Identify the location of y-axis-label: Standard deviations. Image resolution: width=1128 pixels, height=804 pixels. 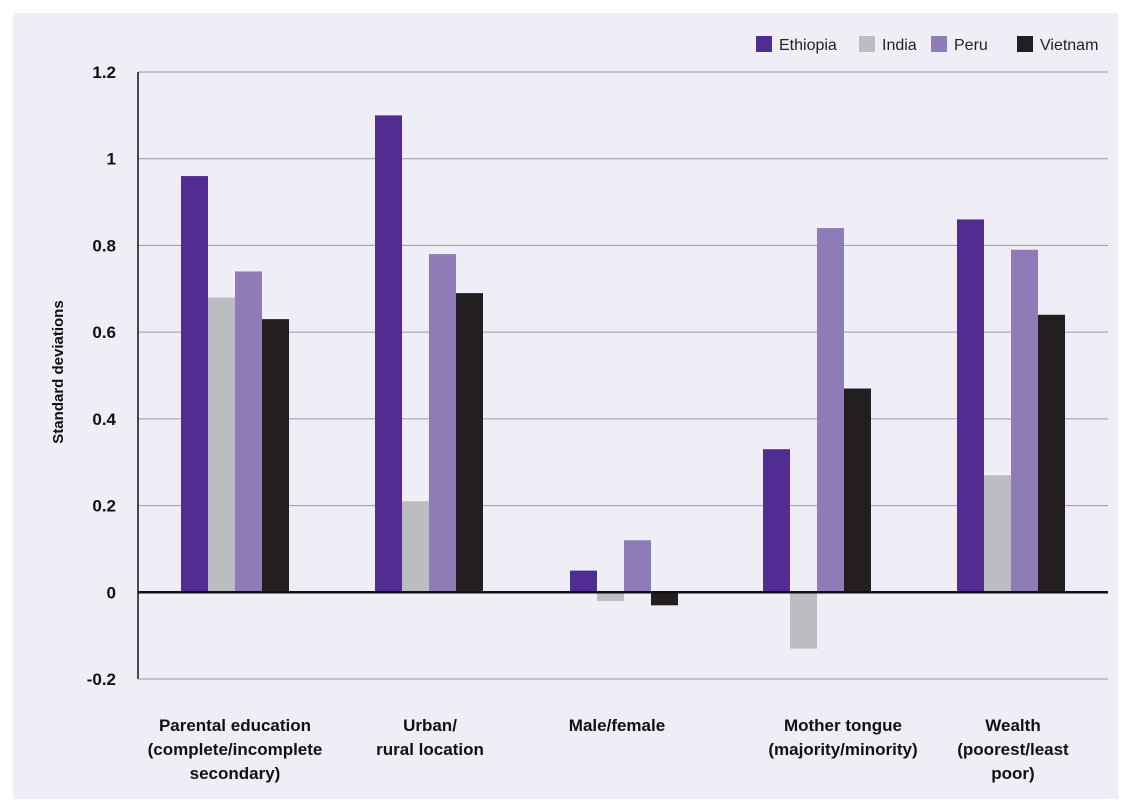
(58, 371).